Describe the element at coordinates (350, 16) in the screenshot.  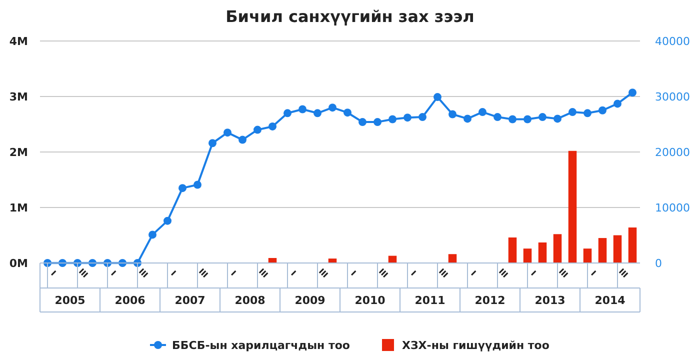
I see `chart-title: Бичил санхүүгийн зах зээл` at that location.